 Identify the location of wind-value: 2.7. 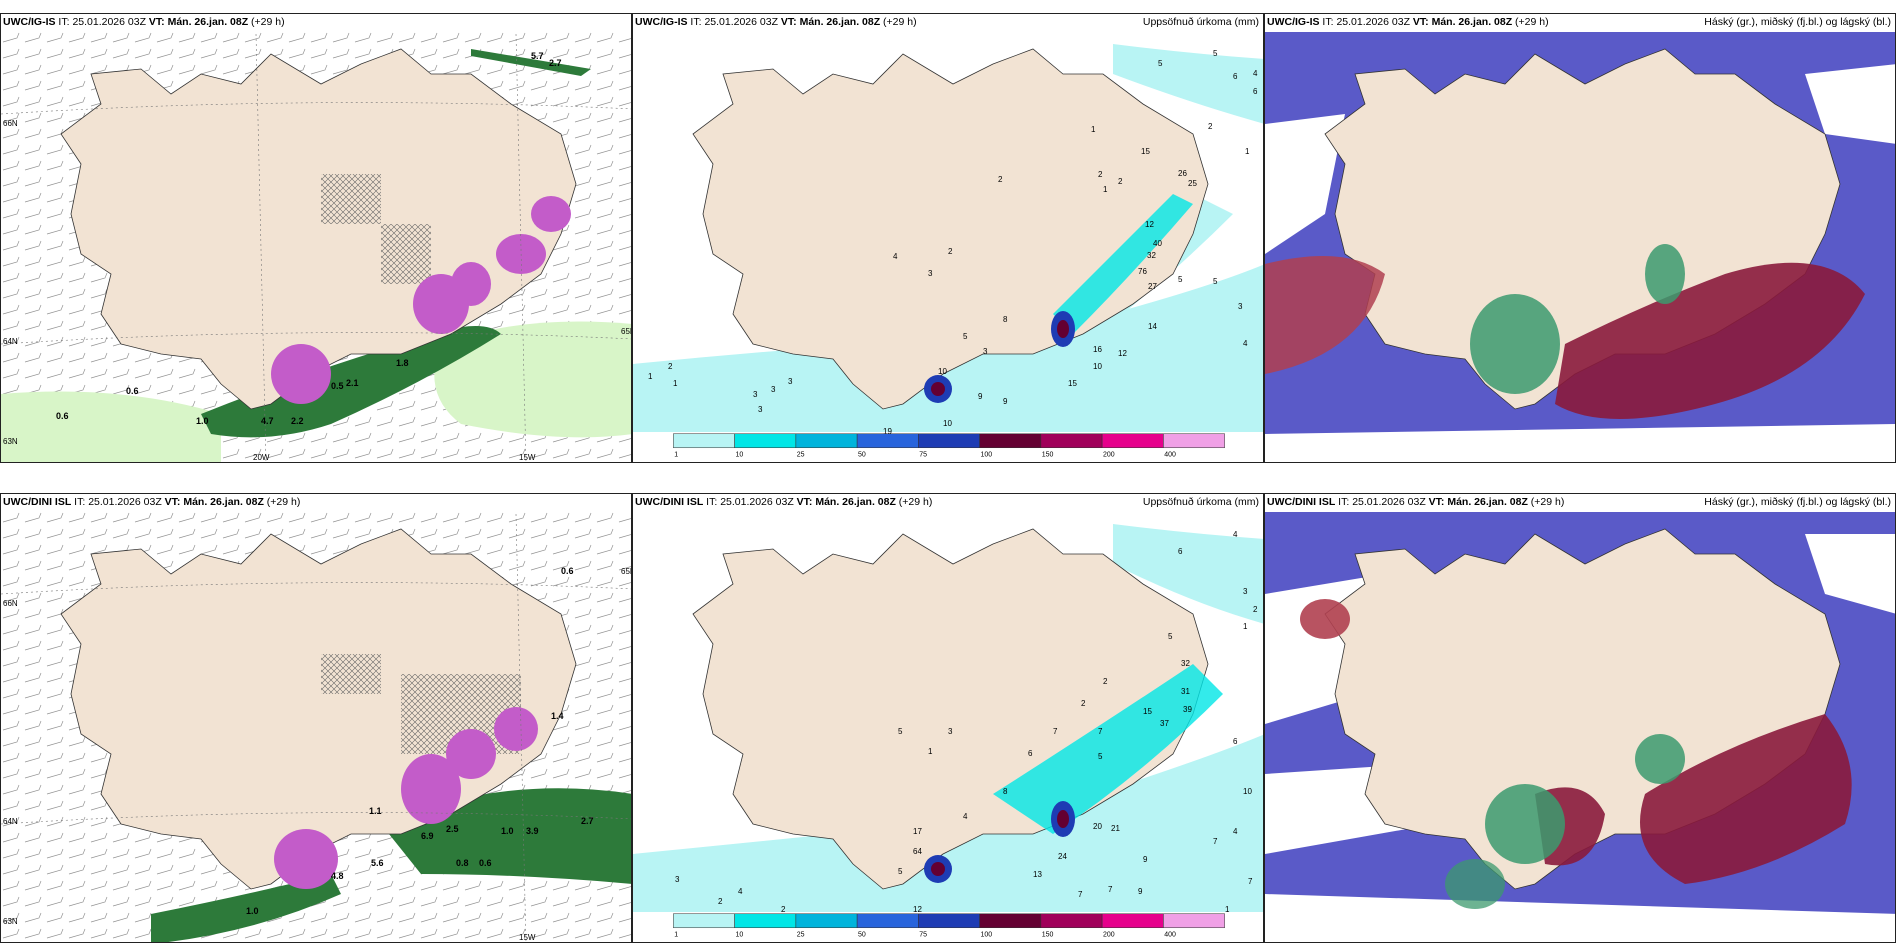
(587, 821).